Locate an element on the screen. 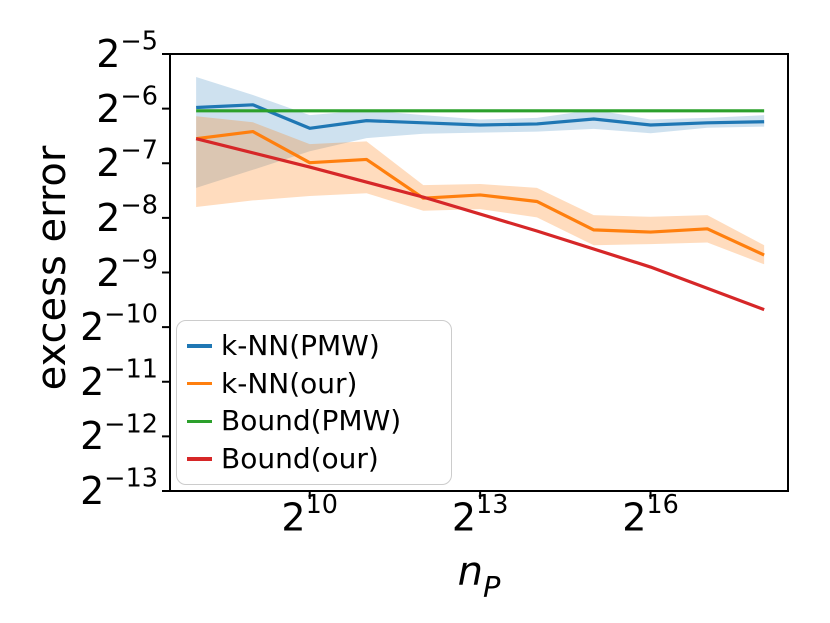 The image size is (830, 623). knn-our-line is located at coordinates (480, 193).